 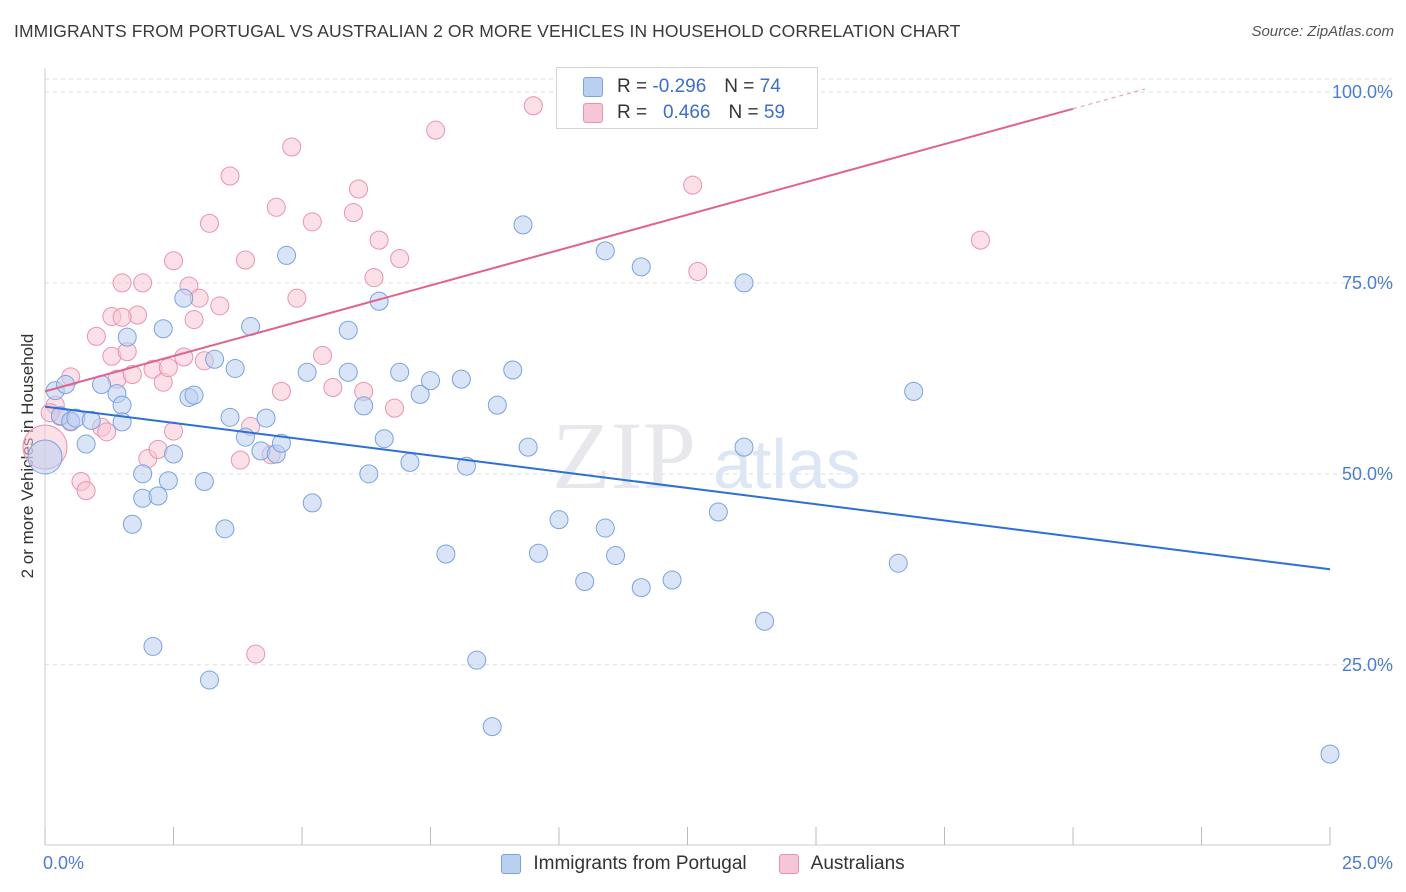 I want to click on legend-swatch-pink, so click(x=788, y=864).